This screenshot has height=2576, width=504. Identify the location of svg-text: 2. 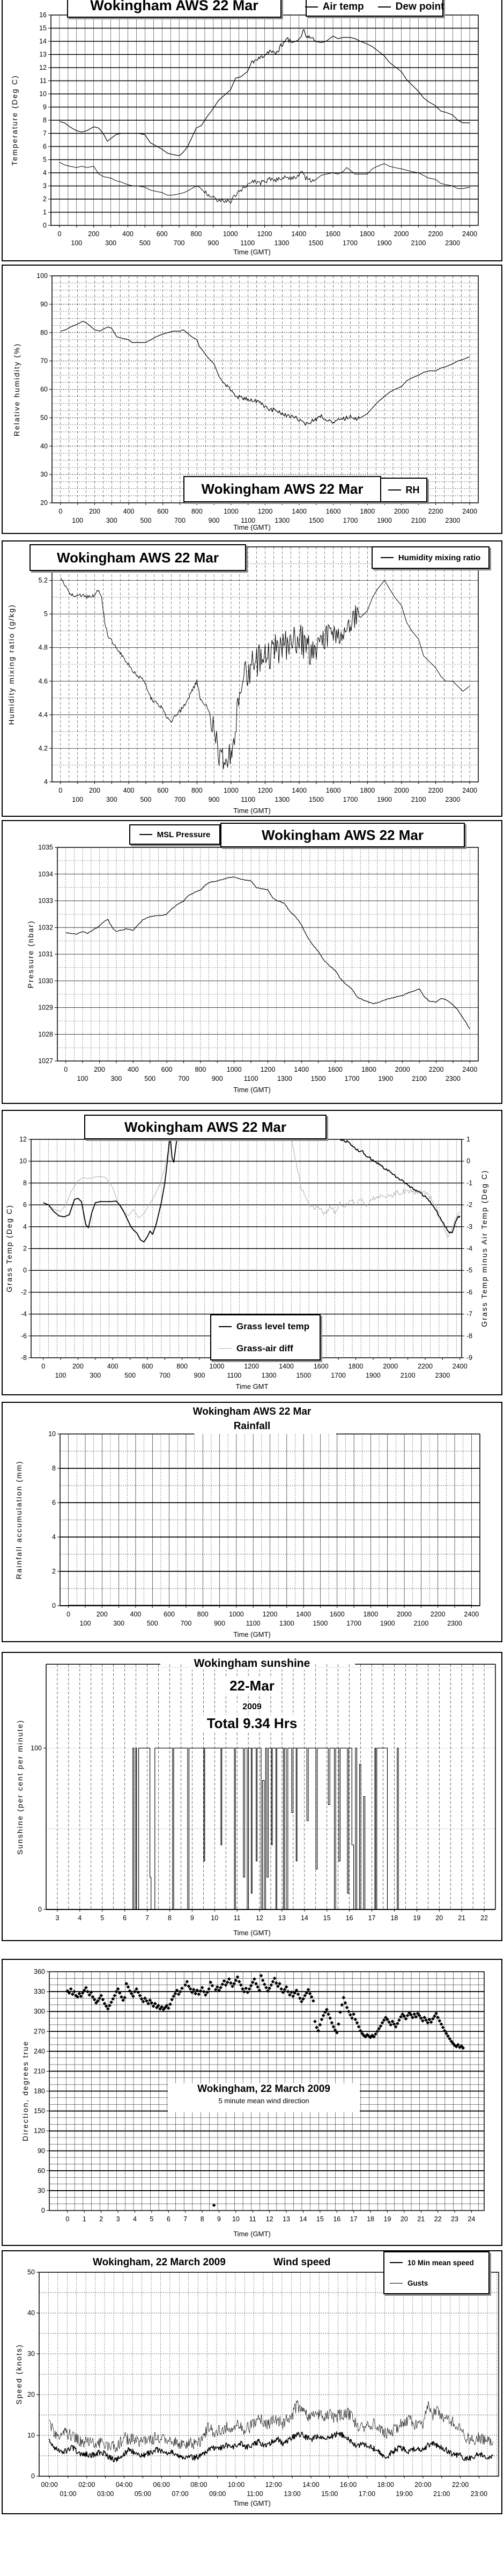
(101, 2219).